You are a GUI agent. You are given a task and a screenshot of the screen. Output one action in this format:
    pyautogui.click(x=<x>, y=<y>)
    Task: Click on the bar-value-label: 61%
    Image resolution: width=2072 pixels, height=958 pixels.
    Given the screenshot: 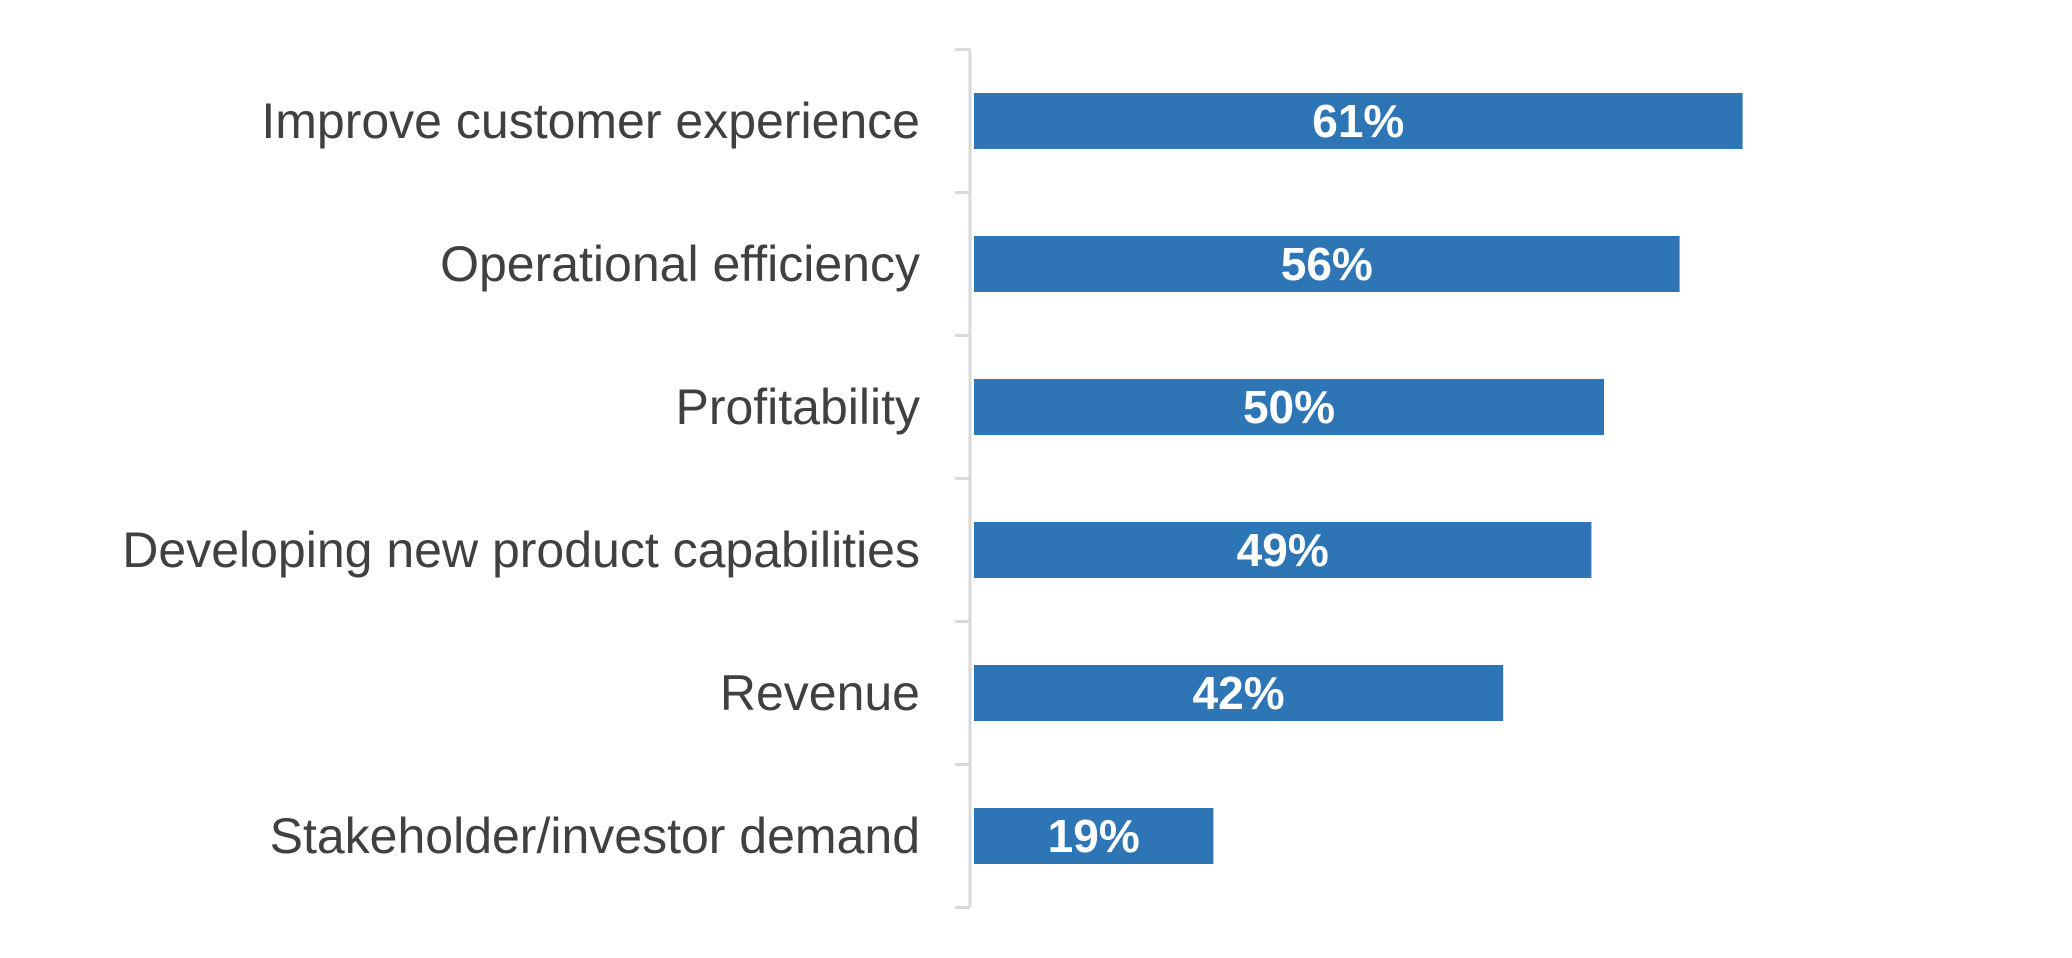 What is the action you would take?
    pyautogui.click(x=1358, y=121)
    